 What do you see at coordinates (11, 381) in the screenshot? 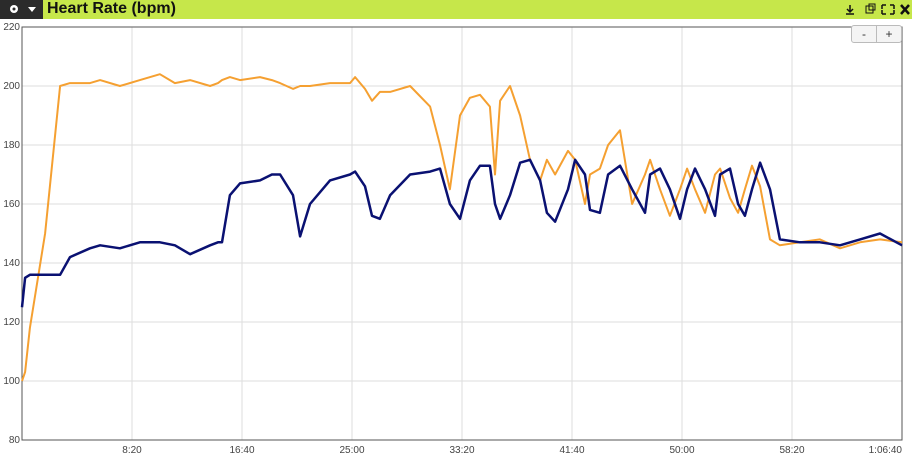
I see `y-tick-label: 100` at bounding box center [11, 381].